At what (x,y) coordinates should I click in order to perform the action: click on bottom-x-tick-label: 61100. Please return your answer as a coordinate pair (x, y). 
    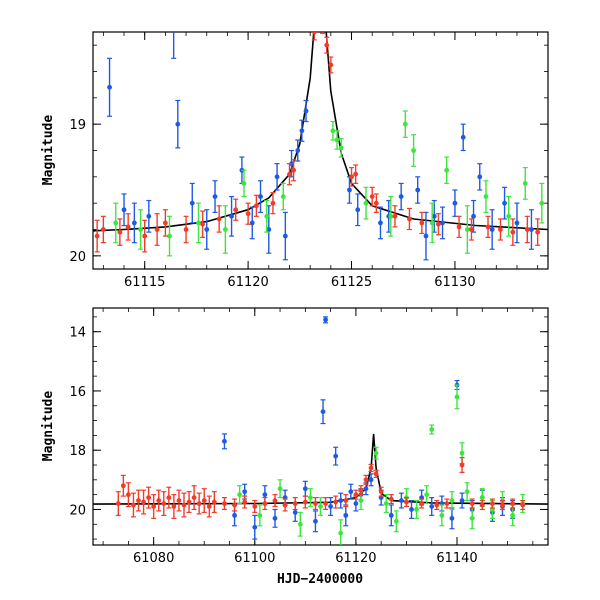
    Looking at the image, I should click on (254, 558).